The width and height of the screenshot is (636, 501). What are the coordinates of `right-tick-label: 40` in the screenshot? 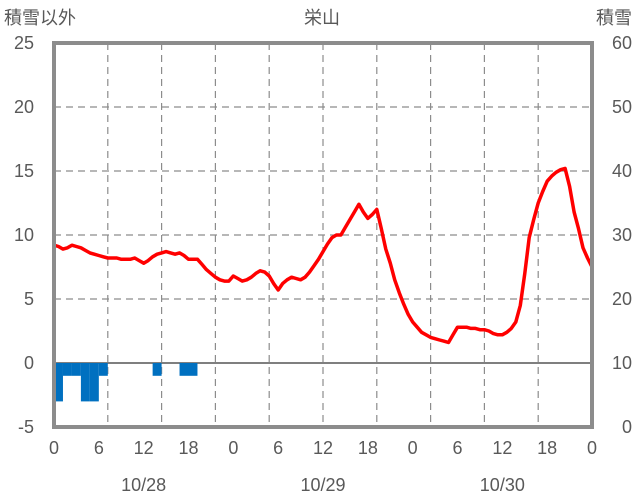 It's located at (622, 171).